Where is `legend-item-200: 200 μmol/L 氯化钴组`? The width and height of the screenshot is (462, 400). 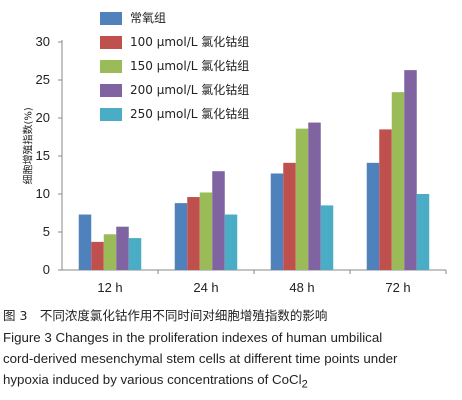 legend-item-200: 200 μmol/L 氯化钴组 is located at coordinates (270, 92).